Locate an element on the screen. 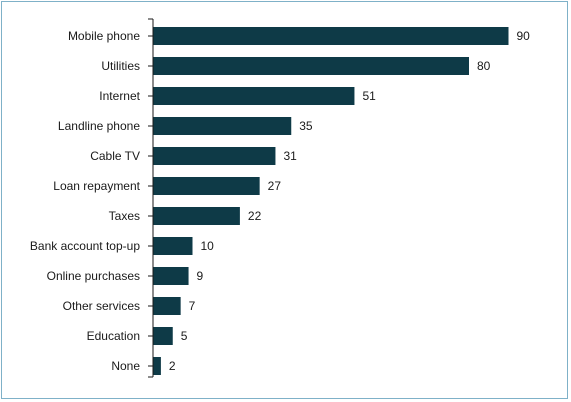  category-label-cable-tv: Cable TV is located at coordinates (115, 156).